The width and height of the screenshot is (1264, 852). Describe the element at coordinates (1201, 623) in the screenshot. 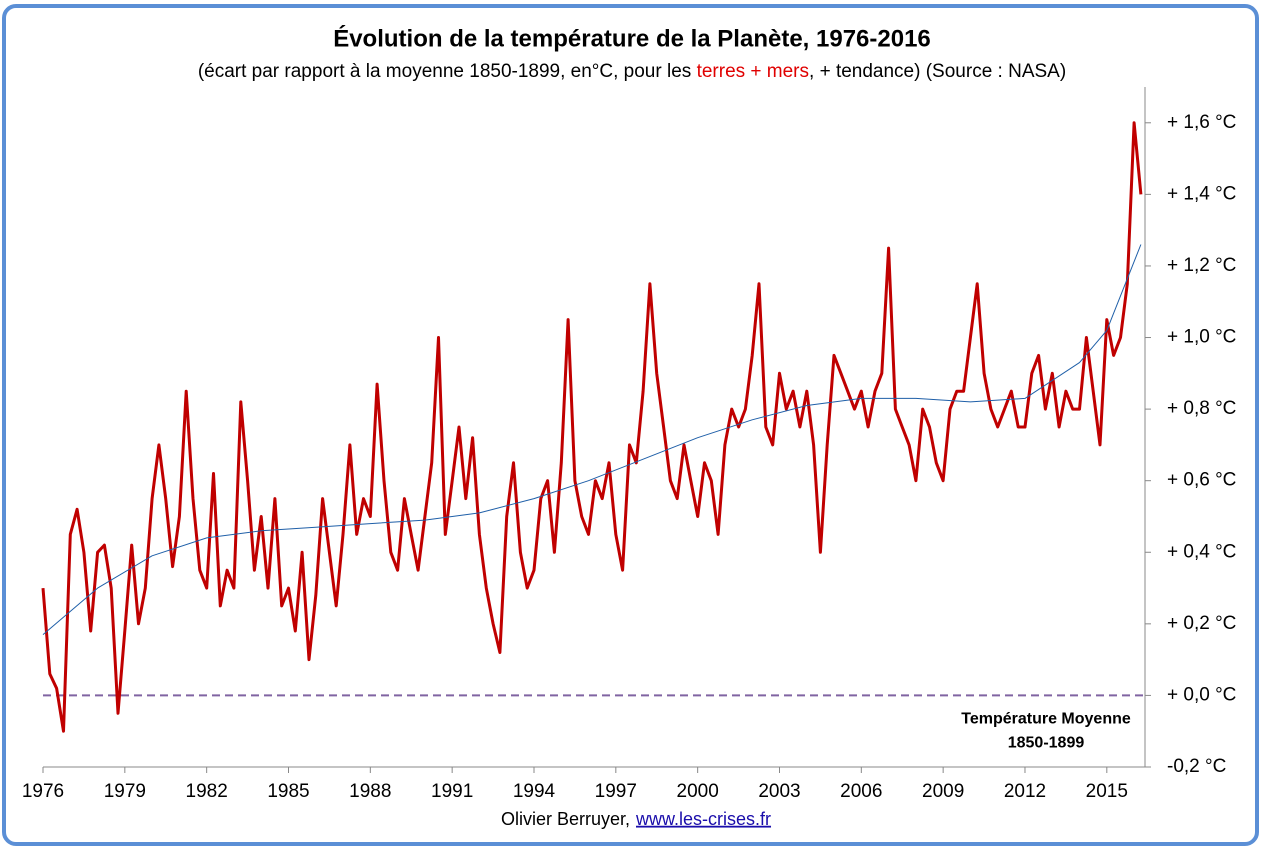

I see `y-tick-label: + 0,2 °C` at that location.